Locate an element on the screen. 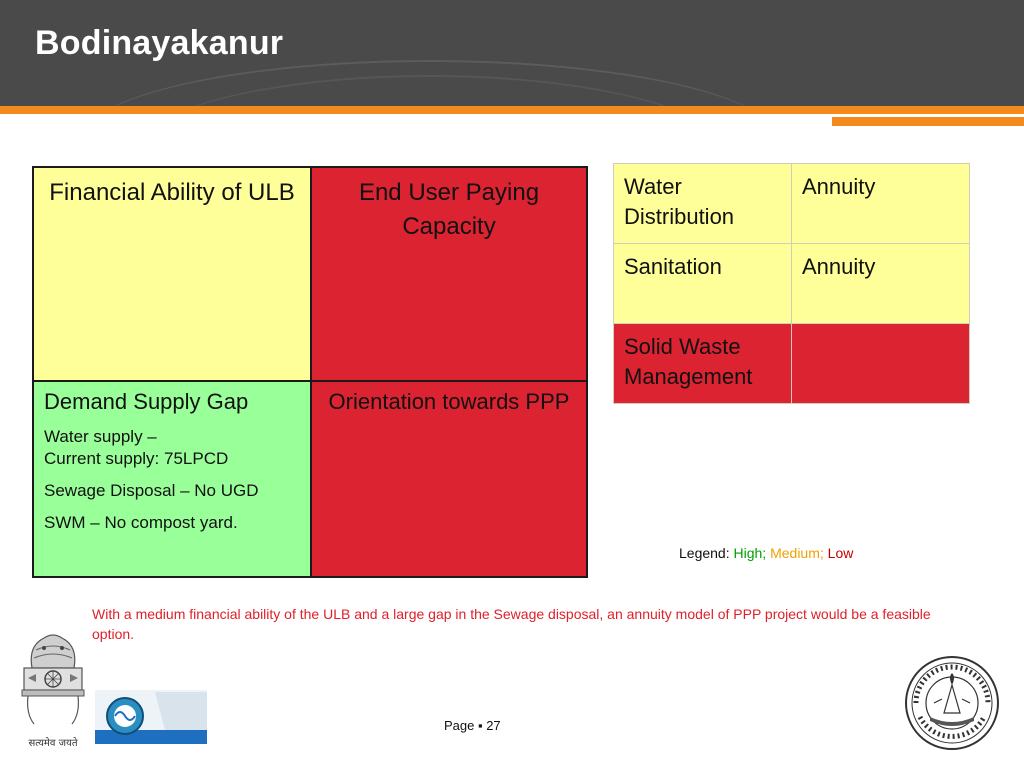 The width and height of the screenshot is (1024, 768). legend-medium: Medium; is located at coordinates (797, 553).